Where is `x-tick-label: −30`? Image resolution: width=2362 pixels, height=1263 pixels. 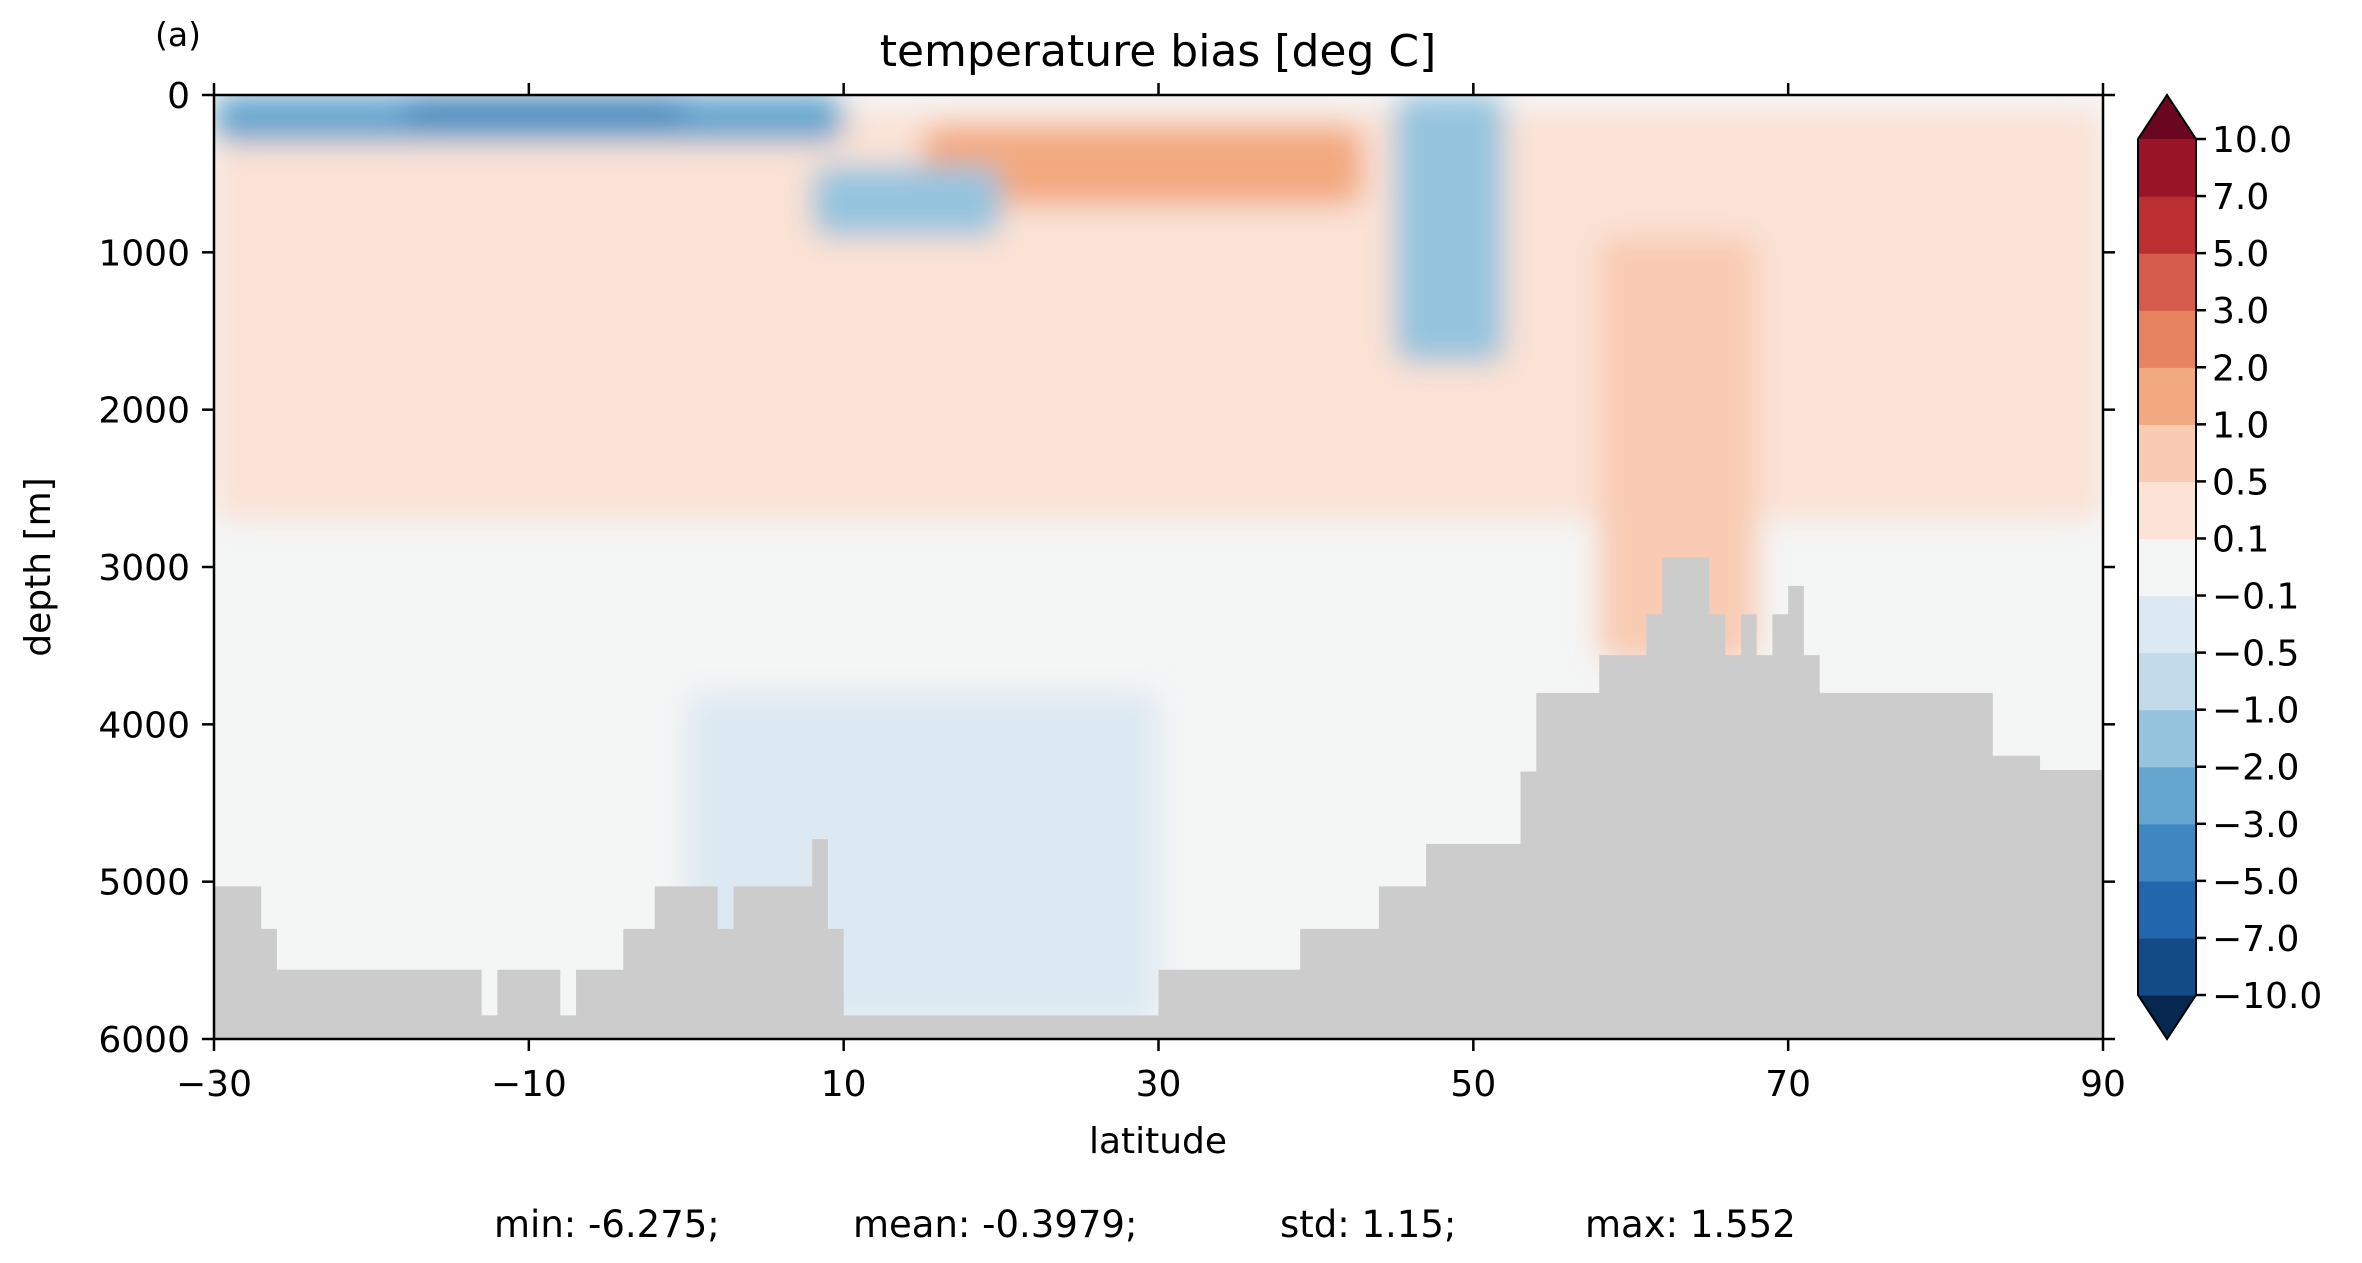
x-tick-label: −30 is located at coordinates (214, 1084).